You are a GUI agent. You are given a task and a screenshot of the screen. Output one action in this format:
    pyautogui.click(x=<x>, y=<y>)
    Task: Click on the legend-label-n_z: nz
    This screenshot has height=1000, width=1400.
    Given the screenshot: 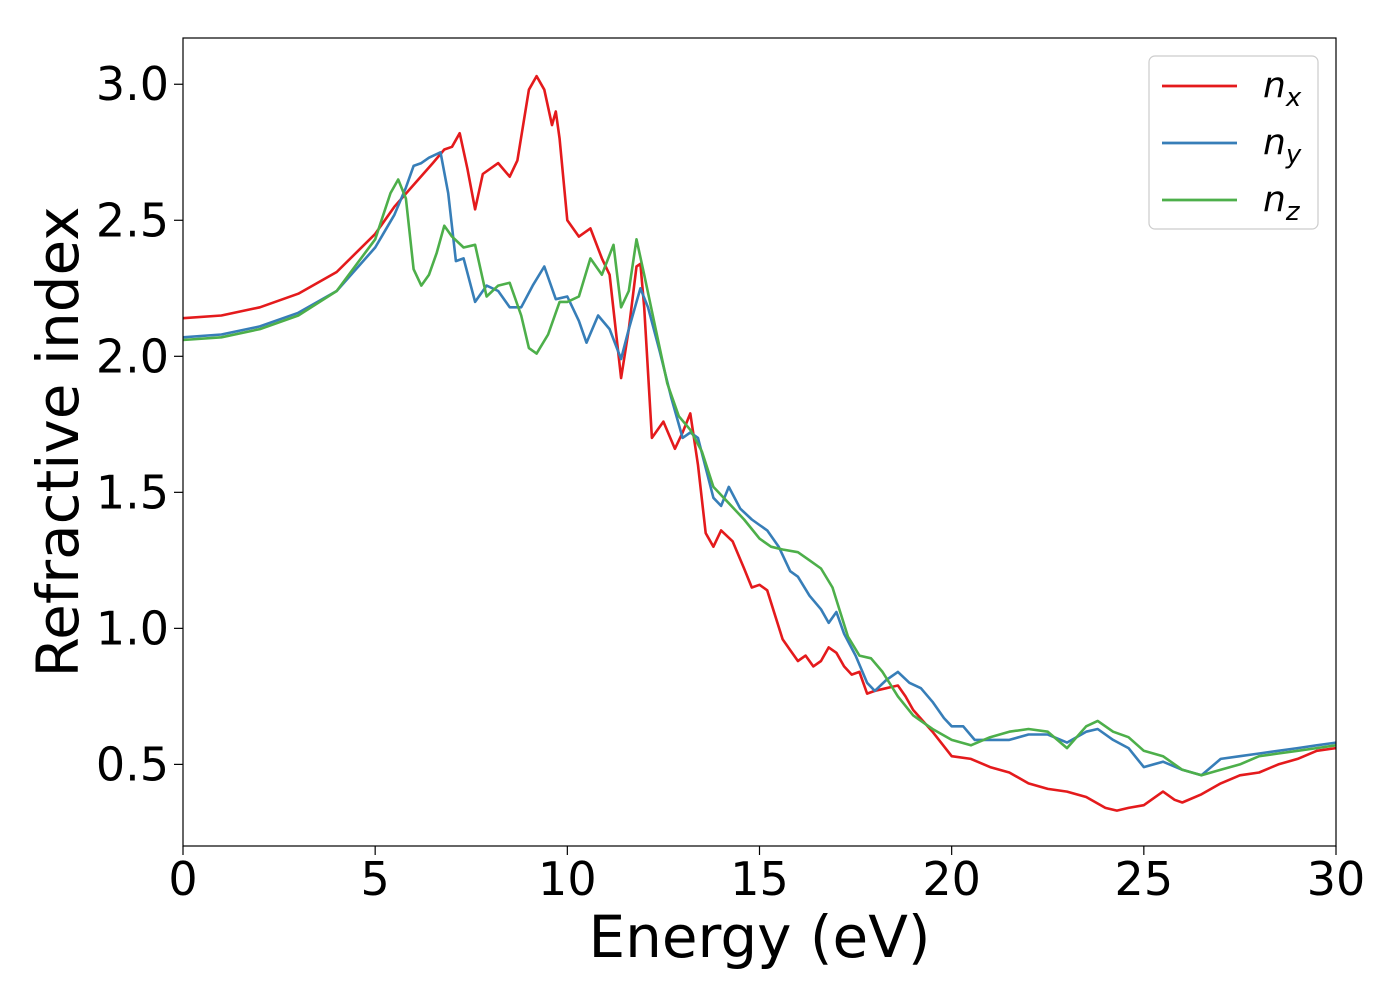 What is the action you would take?
    pyautogui.click(x=1282, y=203)
    